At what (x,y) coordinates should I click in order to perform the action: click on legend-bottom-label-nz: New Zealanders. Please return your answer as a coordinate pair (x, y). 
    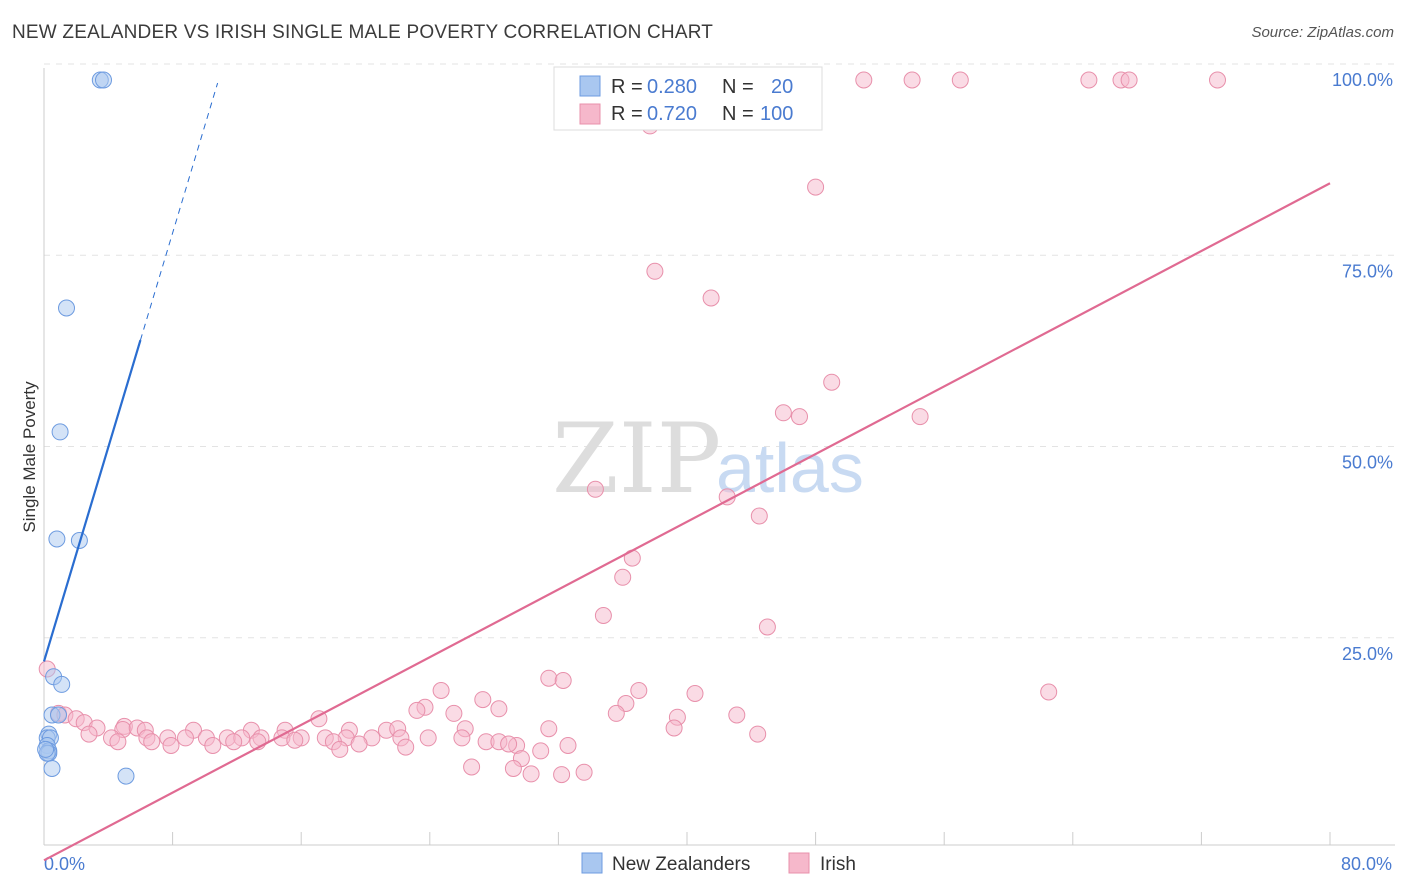
    Looking at the image, I should click on (681, 864).